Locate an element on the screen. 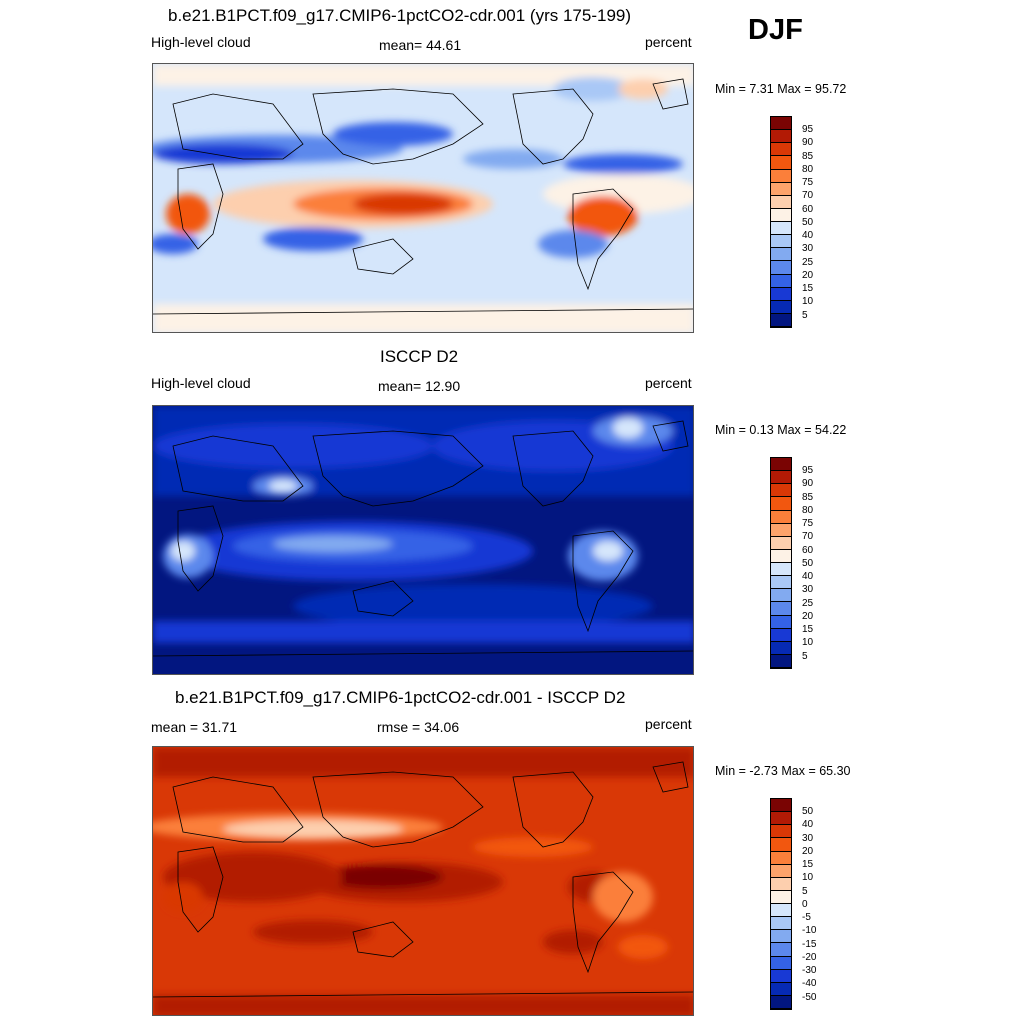 The height and width of the screenshot is (1024, 1024). panel1-colorbar-label: 50 is located at coordinates (808, 222).